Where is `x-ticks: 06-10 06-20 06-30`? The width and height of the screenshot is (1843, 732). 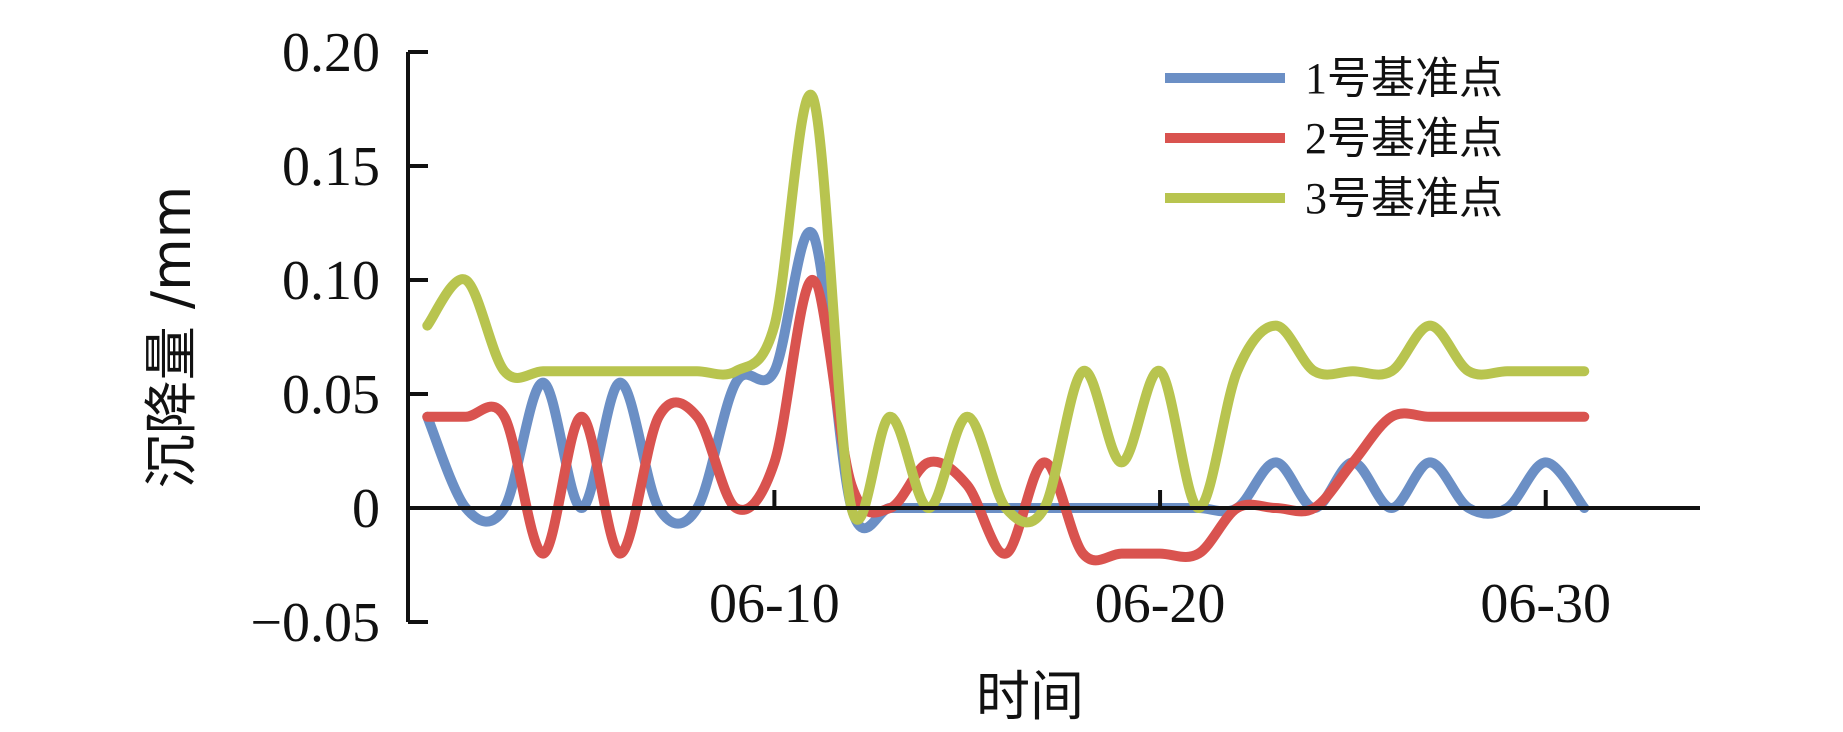 x-ticks: 06-10 06-20 06-30 is located at coordinates (1160, 562).